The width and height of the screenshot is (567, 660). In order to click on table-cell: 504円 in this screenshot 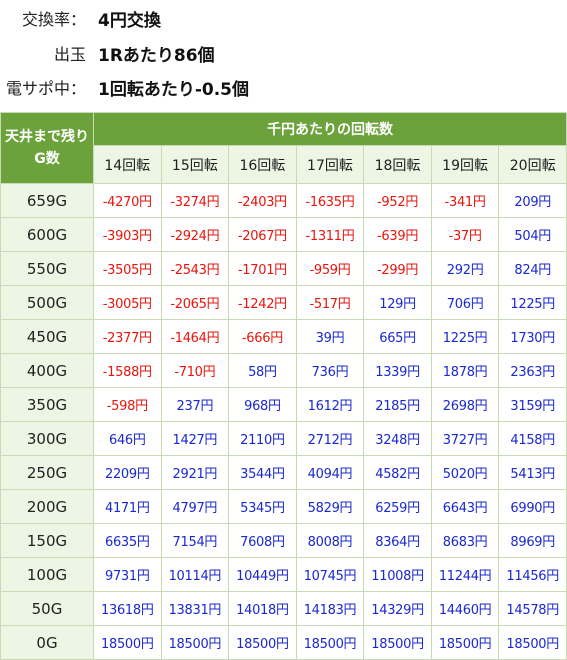, I will do `click(532, 234)`.